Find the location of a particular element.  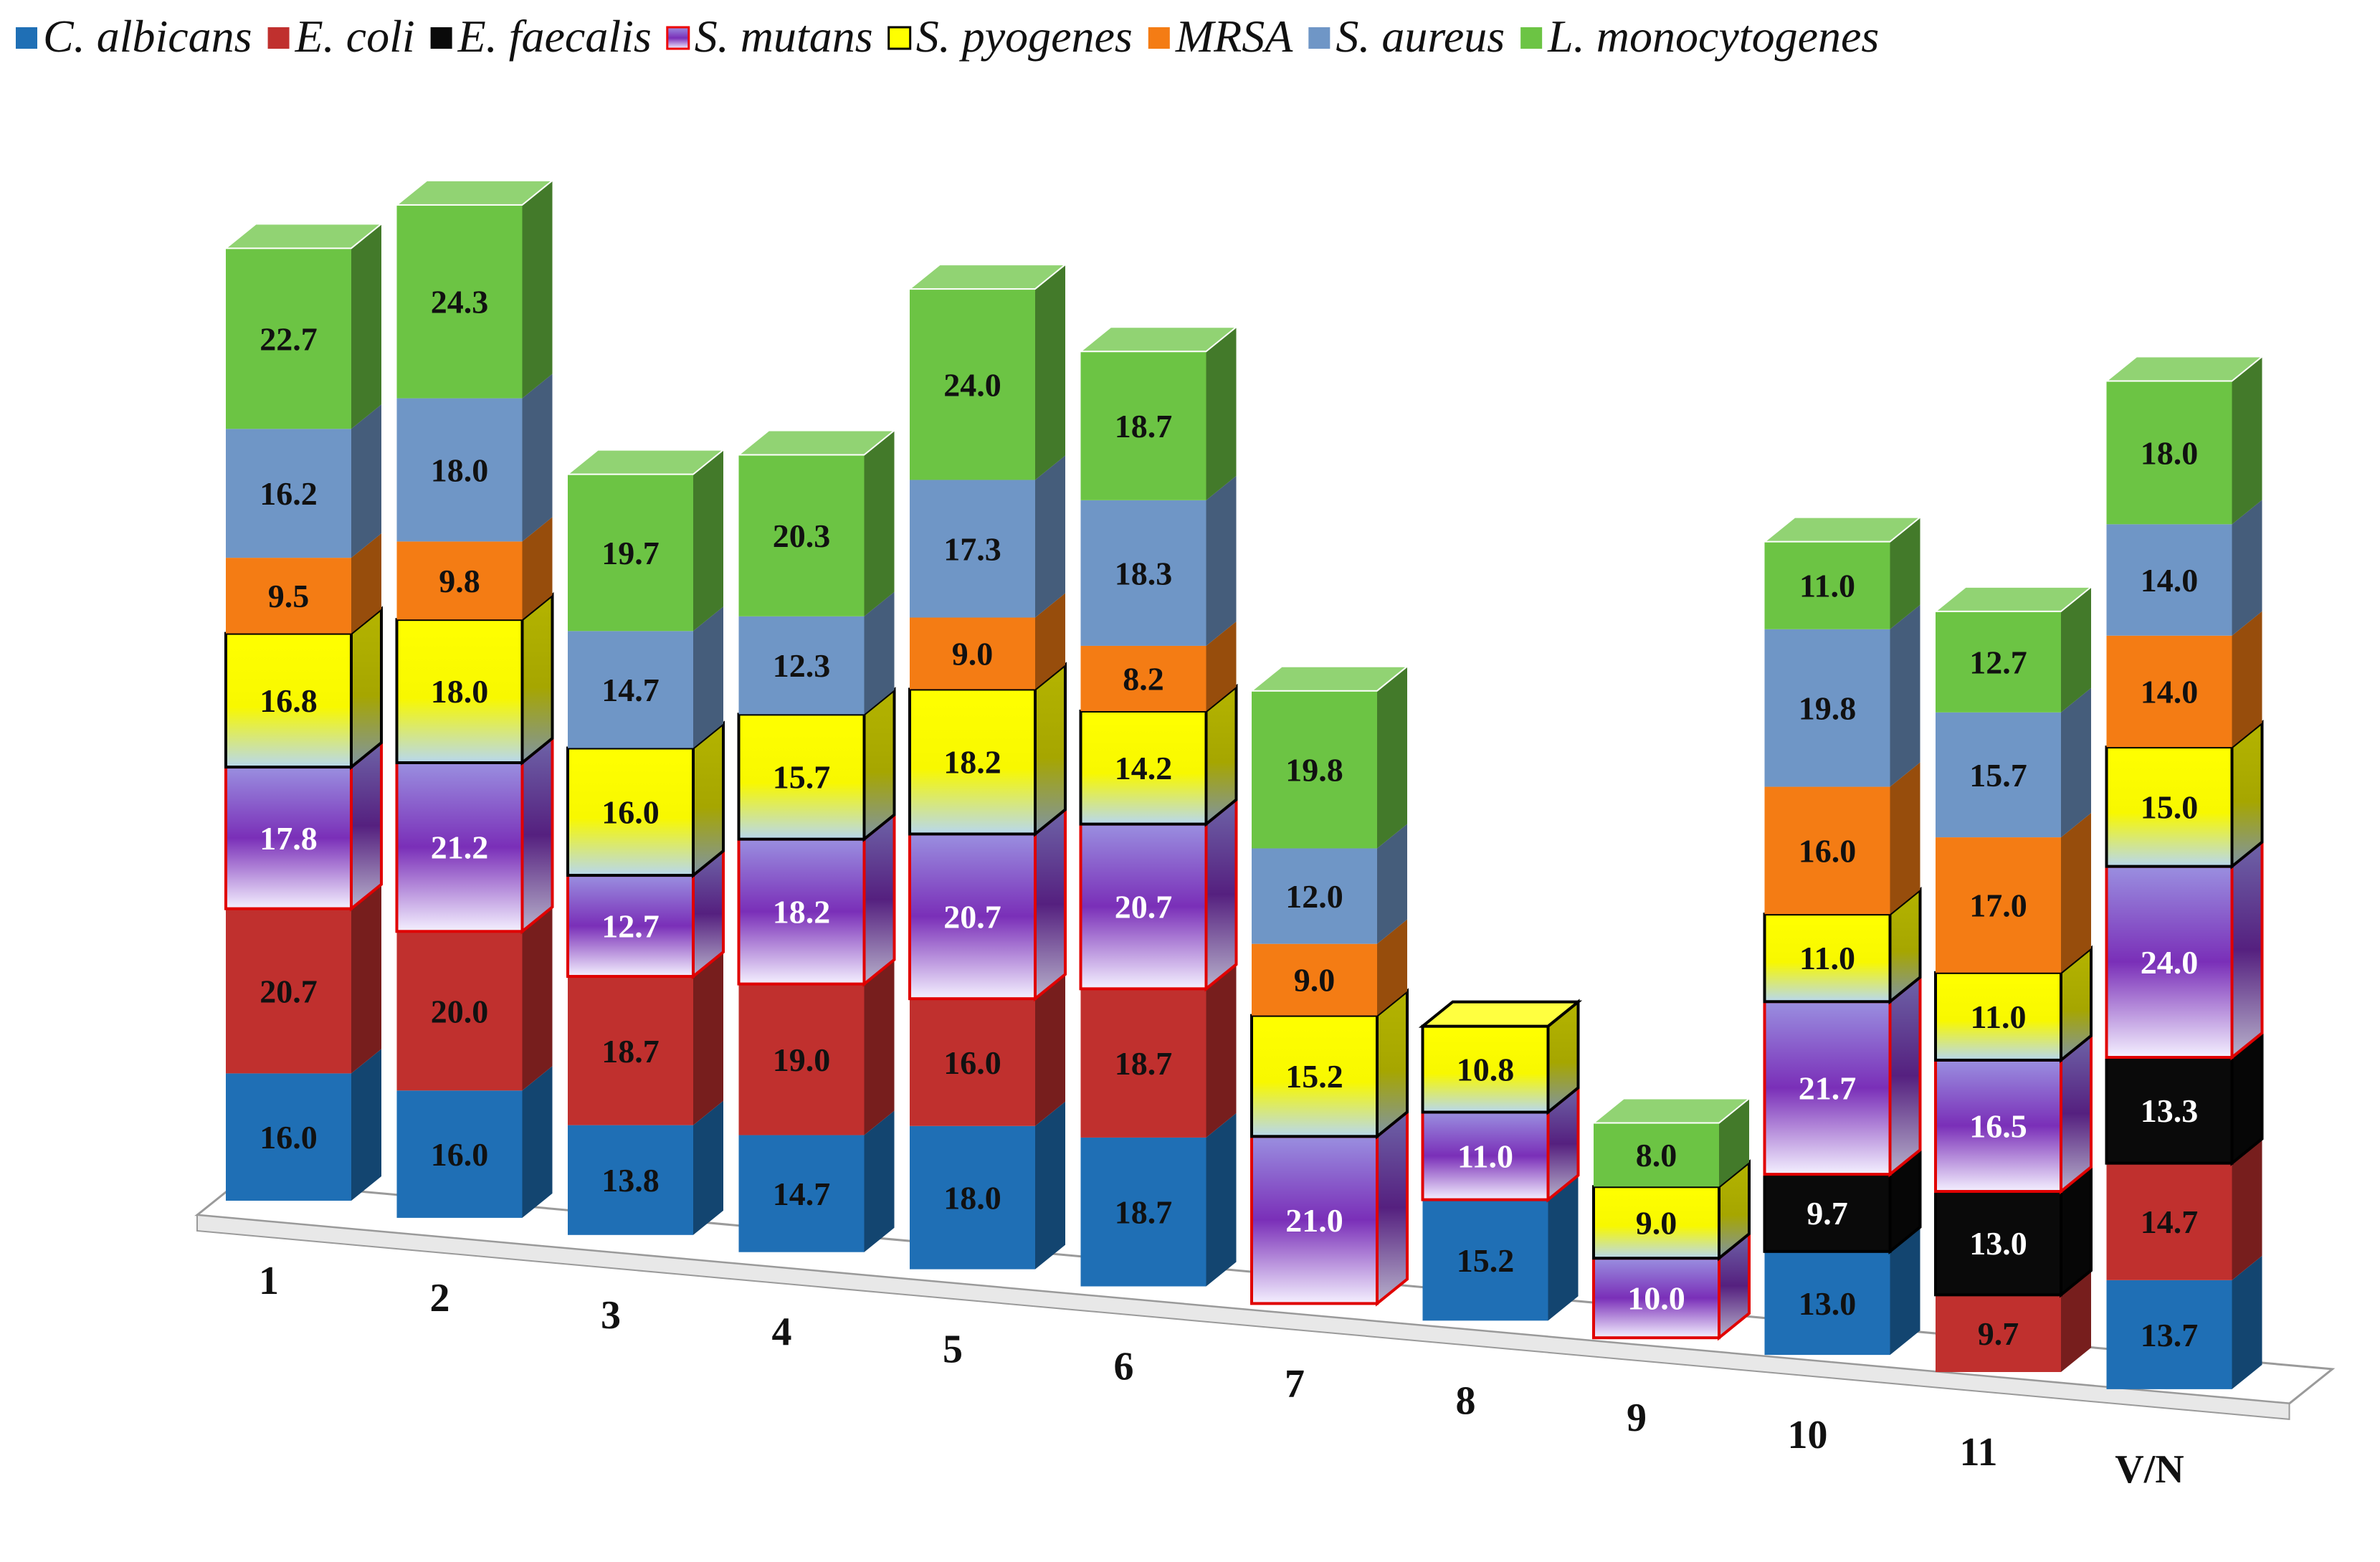

bar-segment-l-monocytogenes: 18.7 is located at coordinates (1158, 413).